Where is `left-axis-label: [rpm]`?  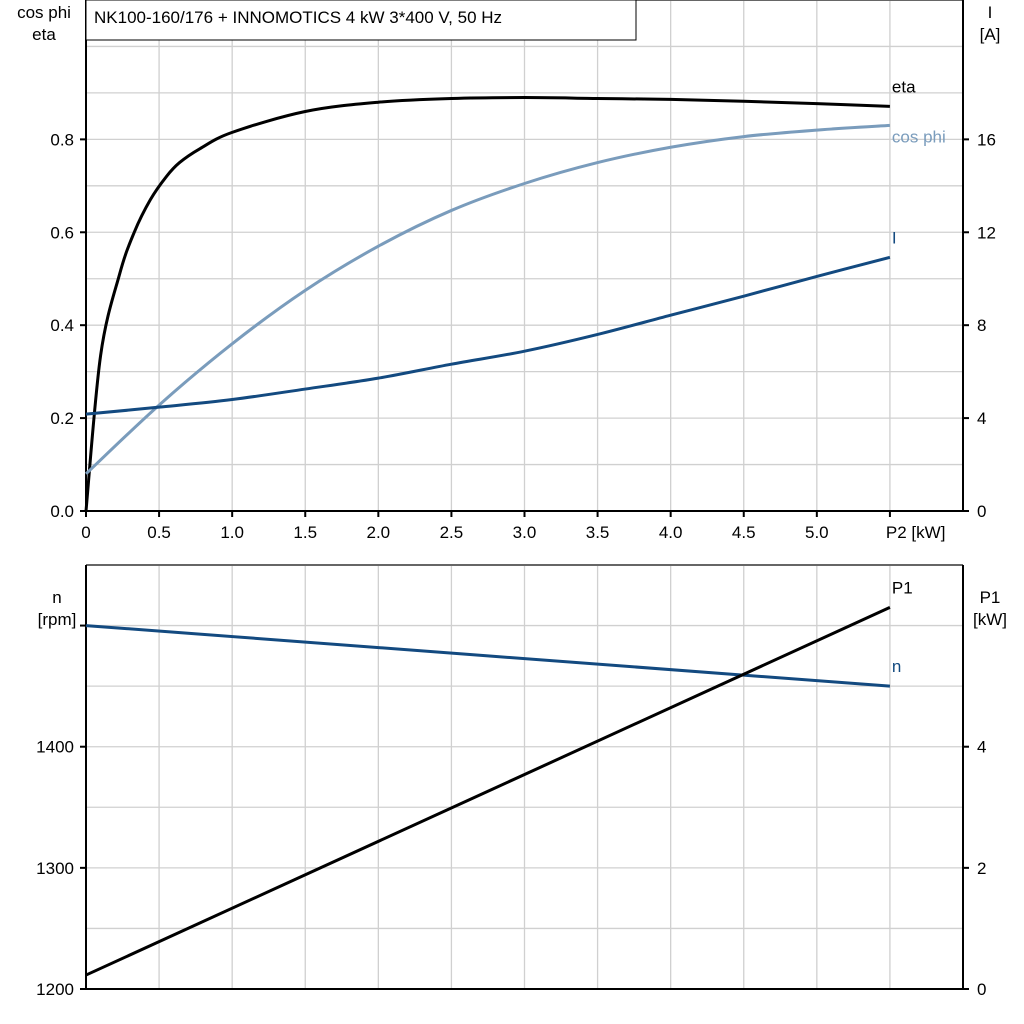
left-axis-label: [rpm] is located at coordinates (57, 619).